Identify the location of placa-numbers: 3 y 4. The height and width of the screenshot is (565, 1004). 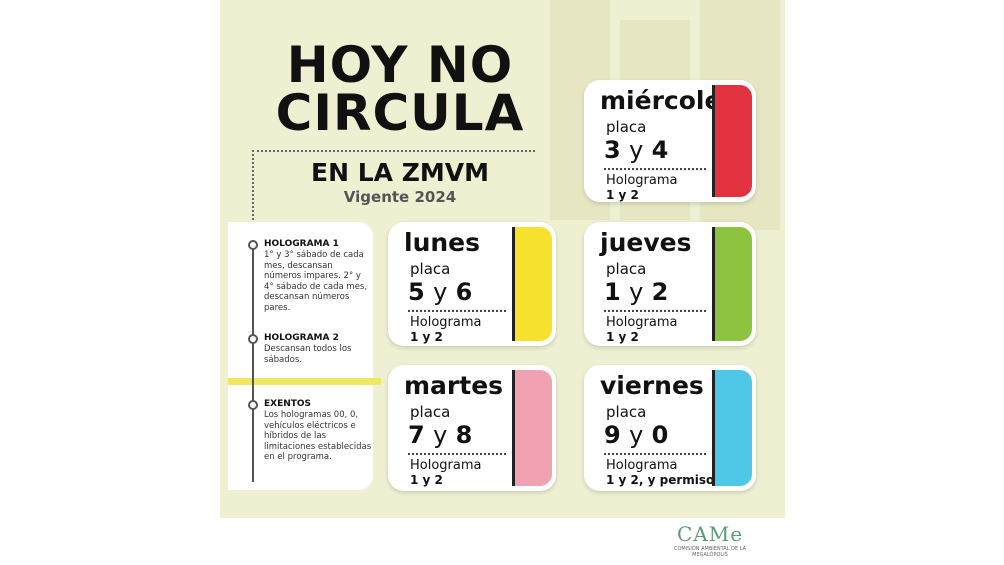
(636, 150).